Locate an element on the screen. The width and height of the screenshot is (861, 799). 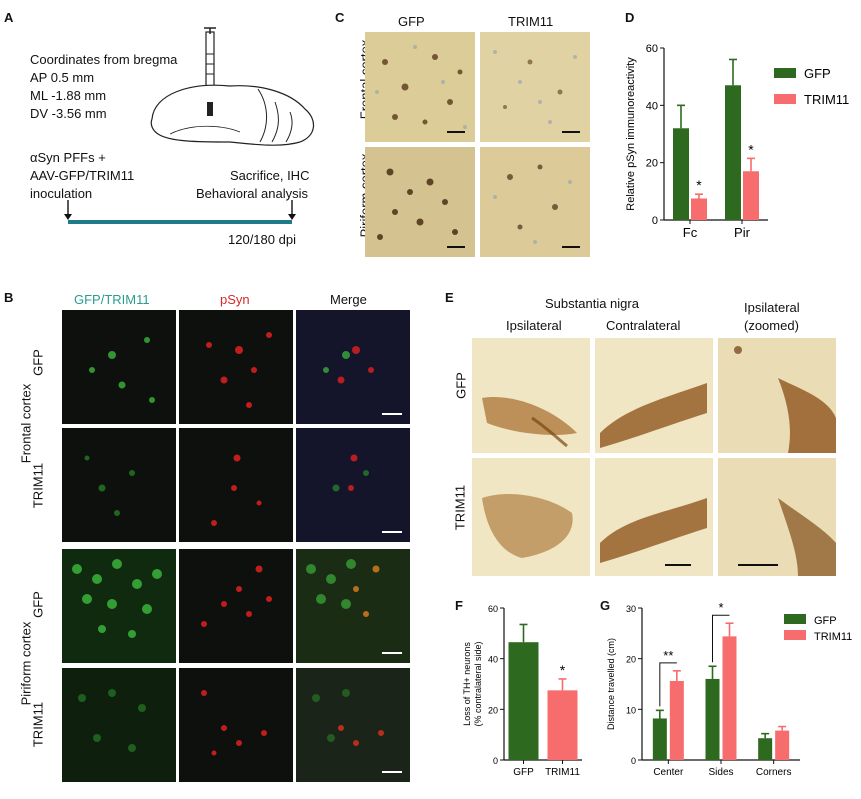
panel-label-f: F is located at coordinates (459, 605).